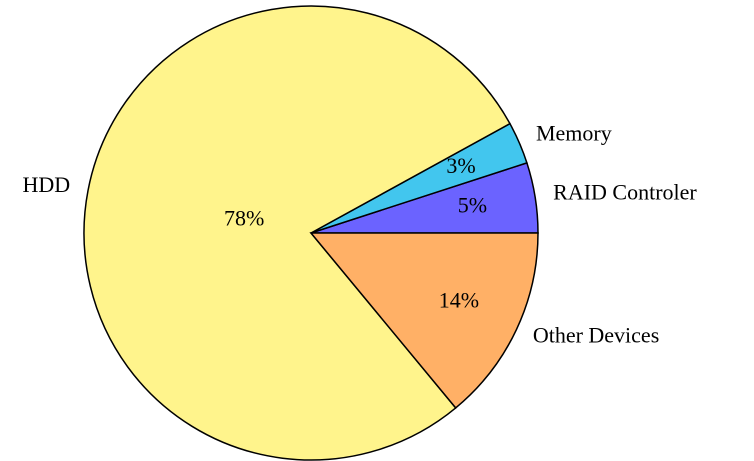 The height and width of the screenshot is (461, 754). I want to click on value-label: 14%, so click(459, 300).